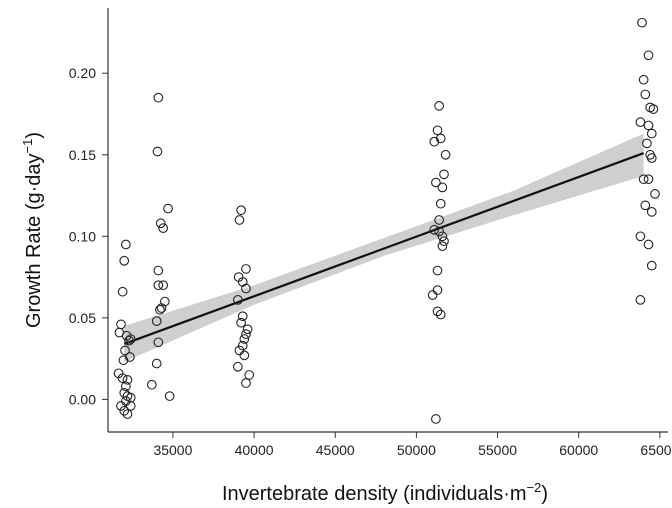  I want to click on y-tick-label: 0.05, so click(82, 318).